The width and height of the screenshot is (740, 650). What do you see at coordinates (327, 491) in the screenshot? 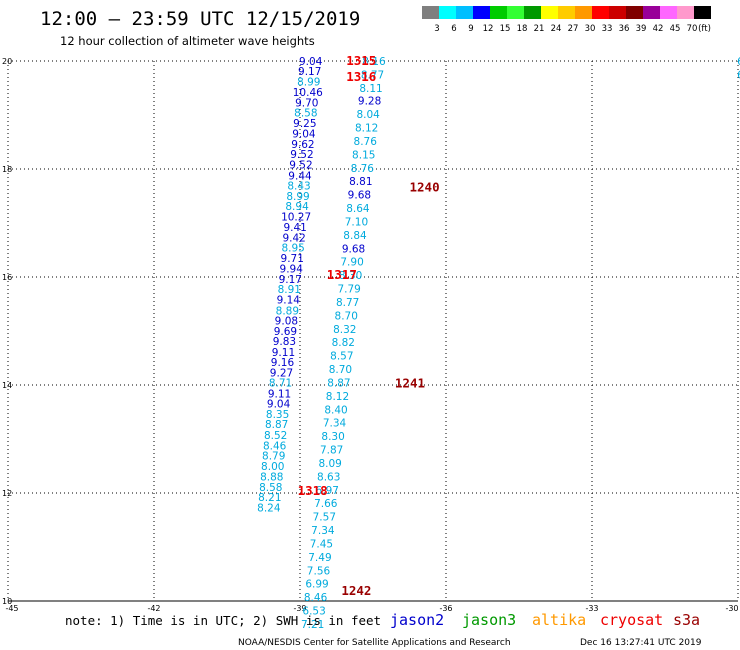
I see `wave-height-value: 6.97` at bounding box center [327, 491].